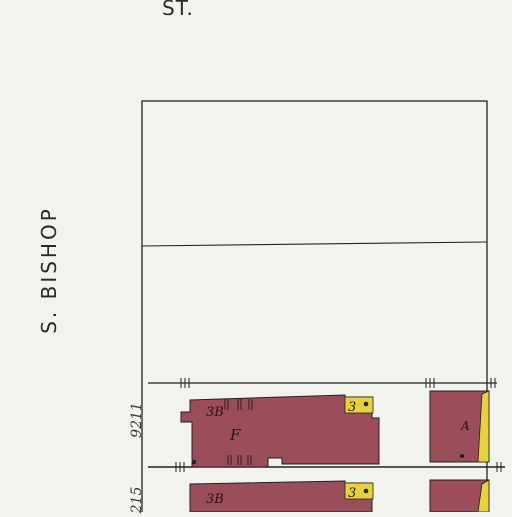 This screenshot has width=512, height=517. Describe the element at coordinates (49, 270) in the screenshot. I see `street-name-side: S. BISHOP` at that location.